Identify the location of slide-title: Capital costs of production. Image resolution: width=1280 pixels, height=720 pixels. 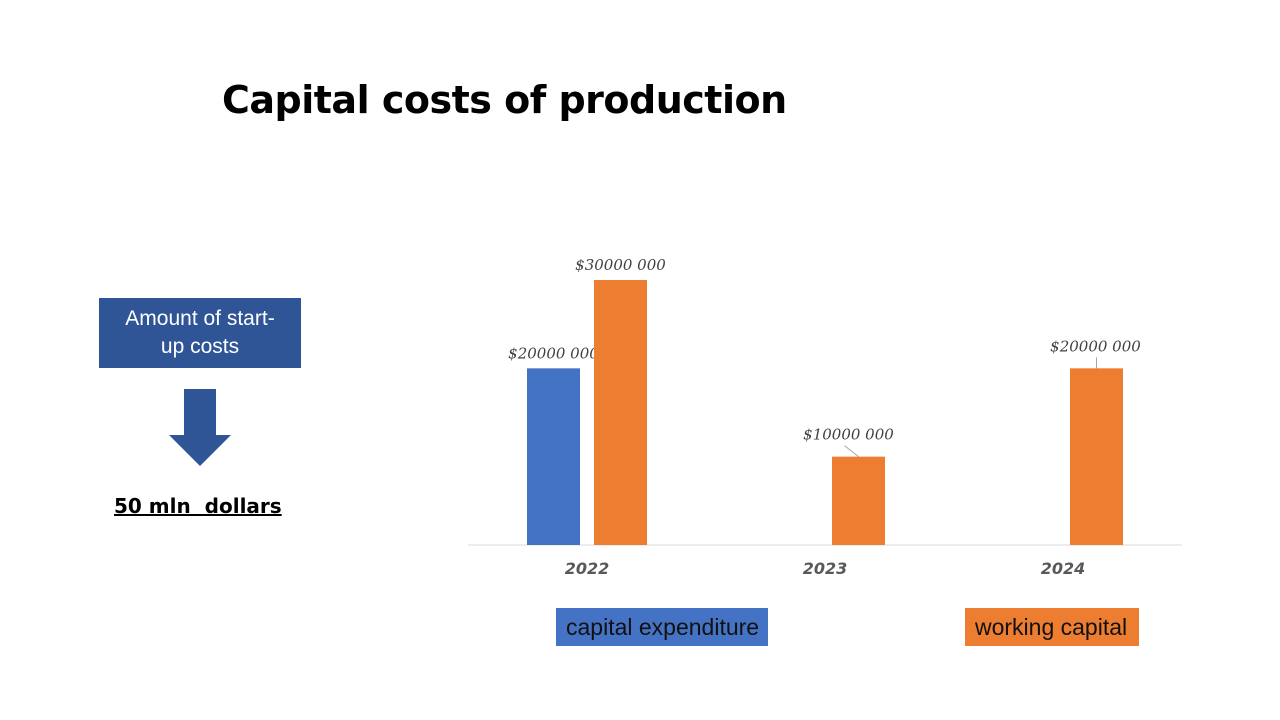
(504, 100).